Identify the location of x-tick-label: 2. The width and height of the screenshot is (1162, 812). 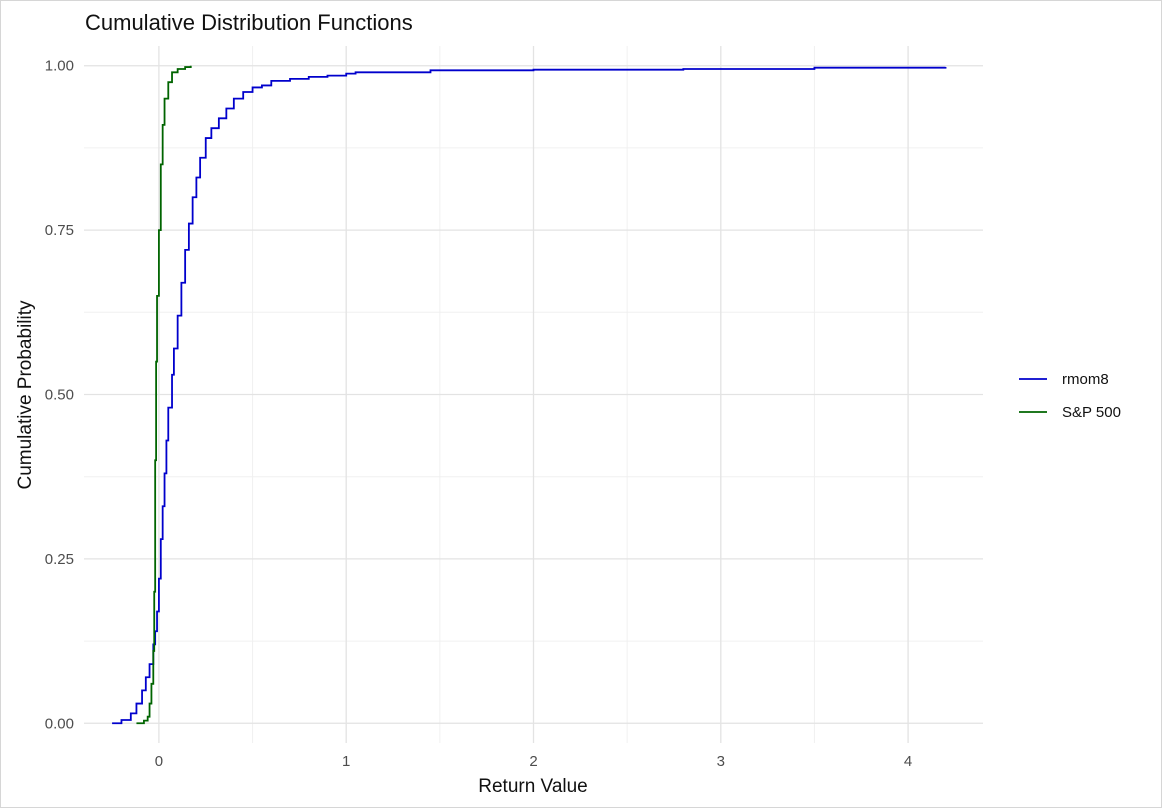
(533, 761).